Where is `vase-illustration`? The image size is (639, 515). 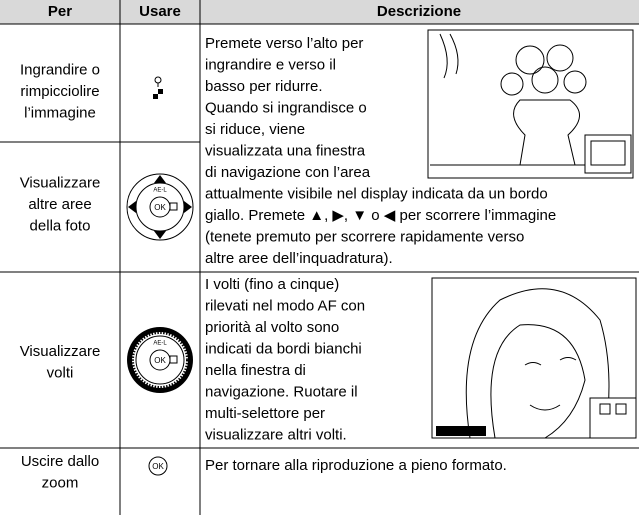
vase-illustration is located at coordinates (530, 104).